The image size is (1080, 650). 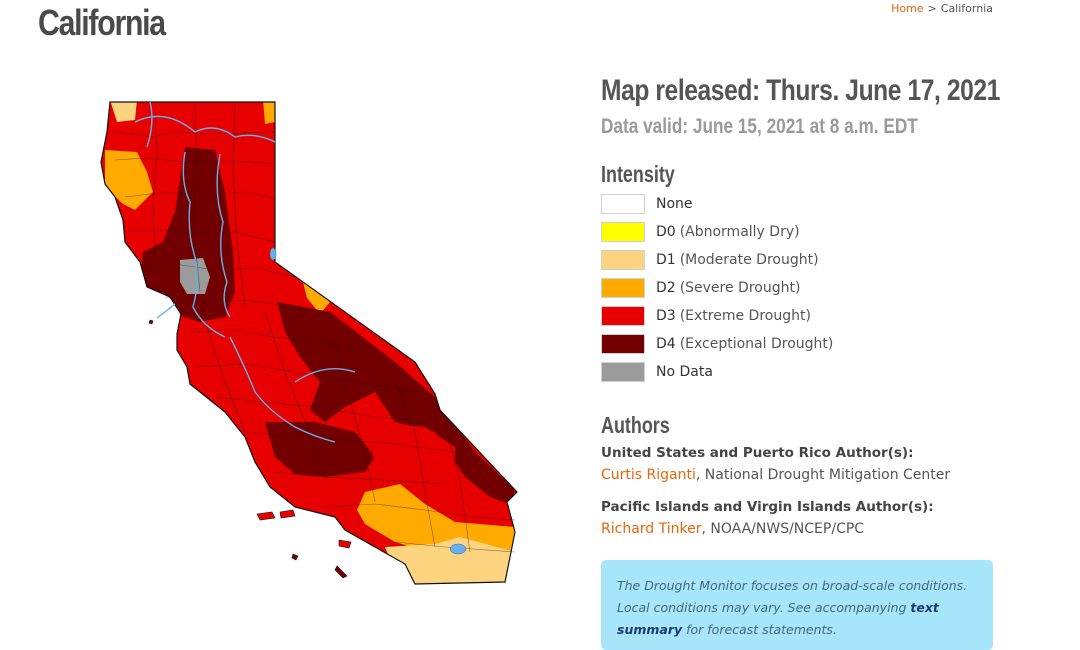 I want to click on no-data-region, so click(x=195, y=276).